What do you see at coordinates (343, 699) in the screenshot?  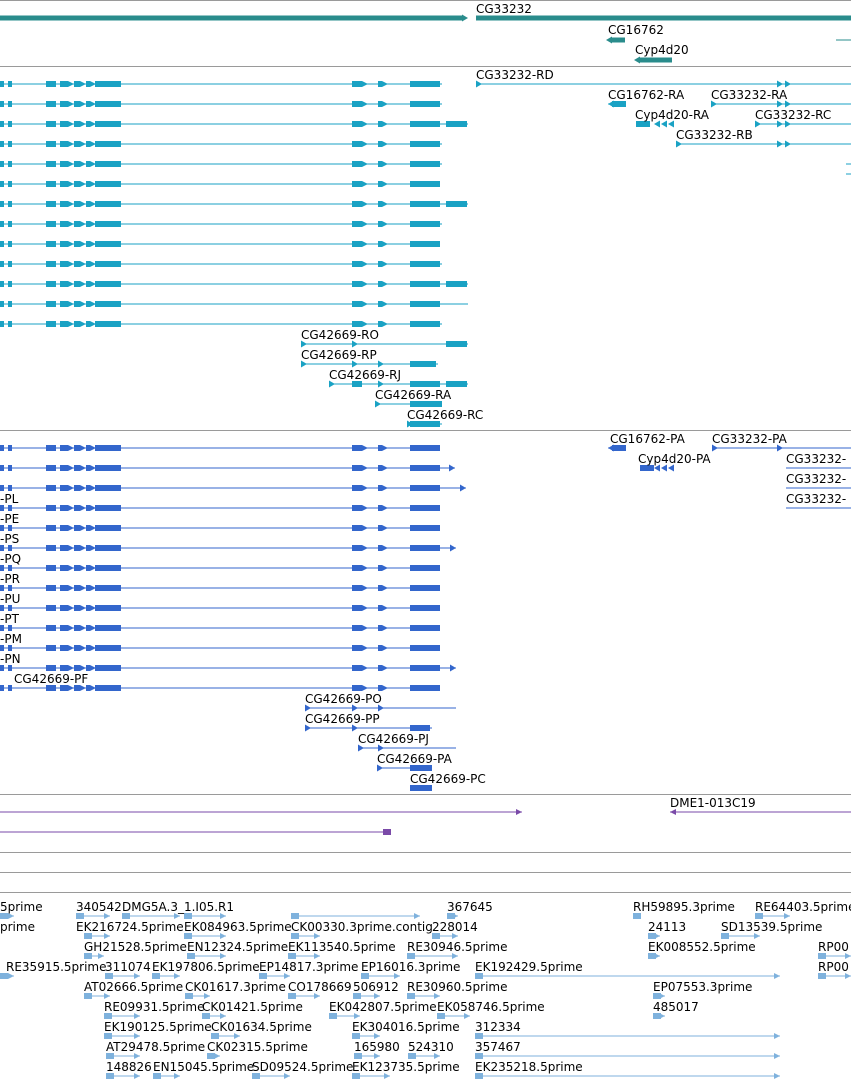 I see `protein-label: CG42669-PO` at bounding box center [343, 699].